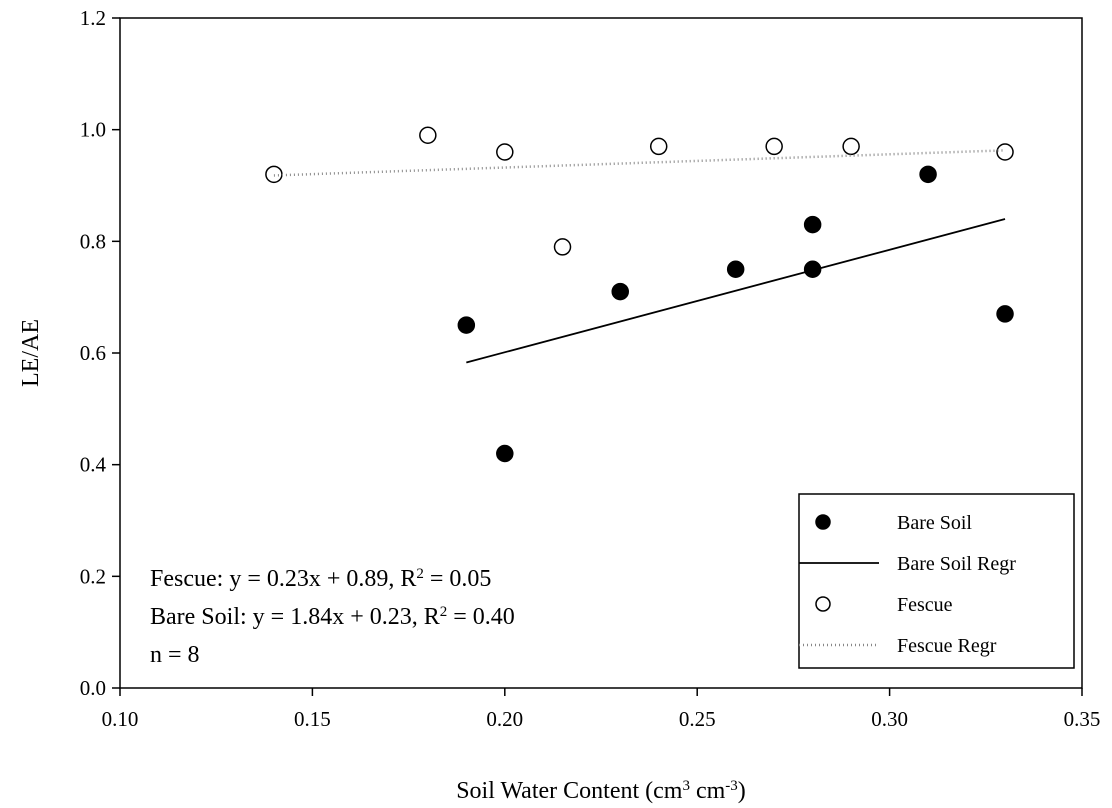 The image size is (1112, 808). What do you see at coordinates (93, 576) in the screenshot?
I see `y-tick-label: 0.2` at bounding box center [93, 576].